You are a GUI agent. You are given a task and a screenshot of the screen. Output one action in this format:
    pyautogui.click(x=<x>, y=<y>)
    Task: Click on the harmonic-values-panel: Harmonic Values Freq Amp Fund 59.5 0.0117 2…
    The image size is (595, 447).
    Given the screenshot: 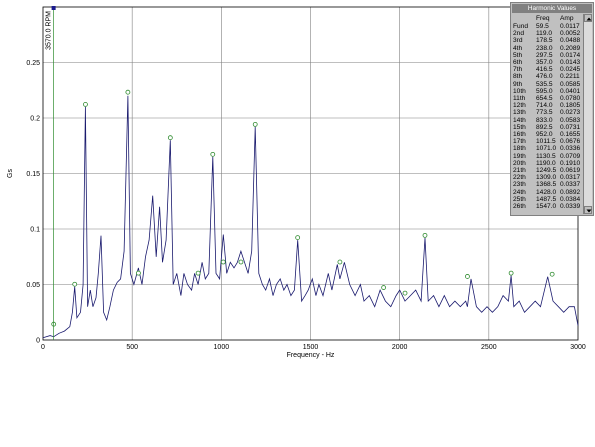 What is the action you would take?
    pyautogui.click(x=552, y=109)
    